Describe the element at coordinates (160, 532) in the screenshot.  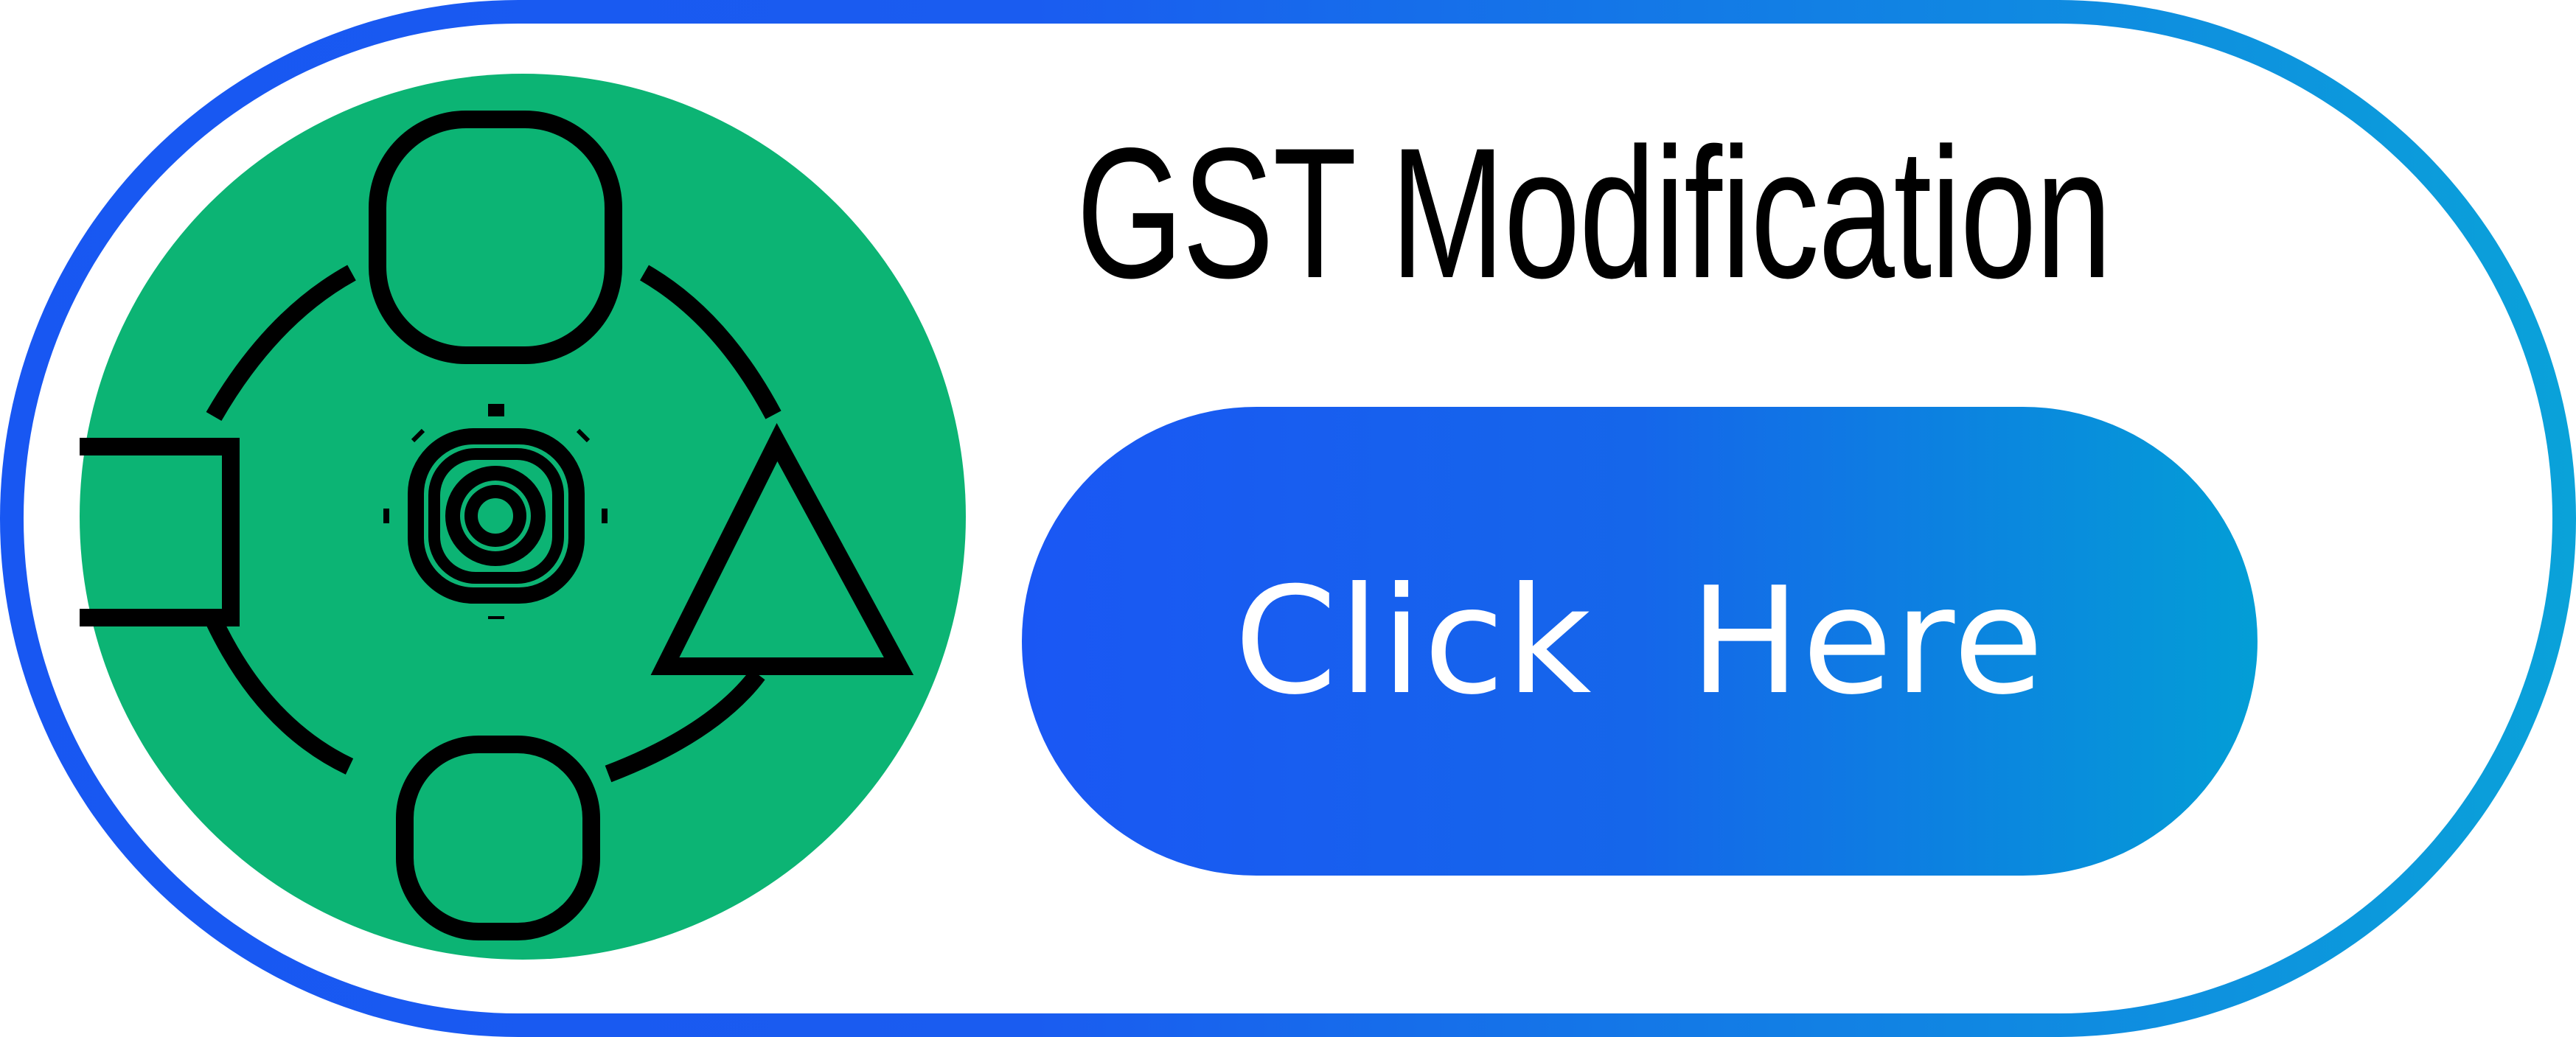
I see `left-square-icon` at that location.